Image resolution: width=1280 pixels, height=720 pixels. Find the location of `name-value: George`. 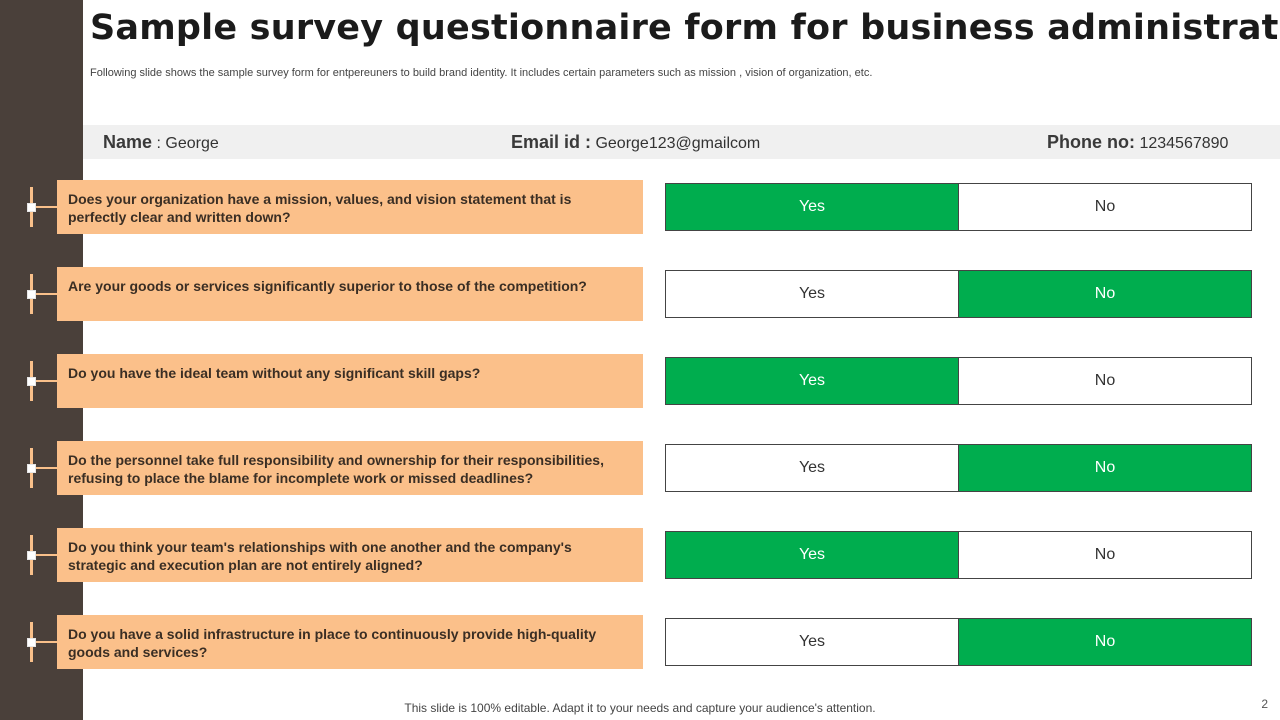

name-value: George is located at coordinates (192, 143).